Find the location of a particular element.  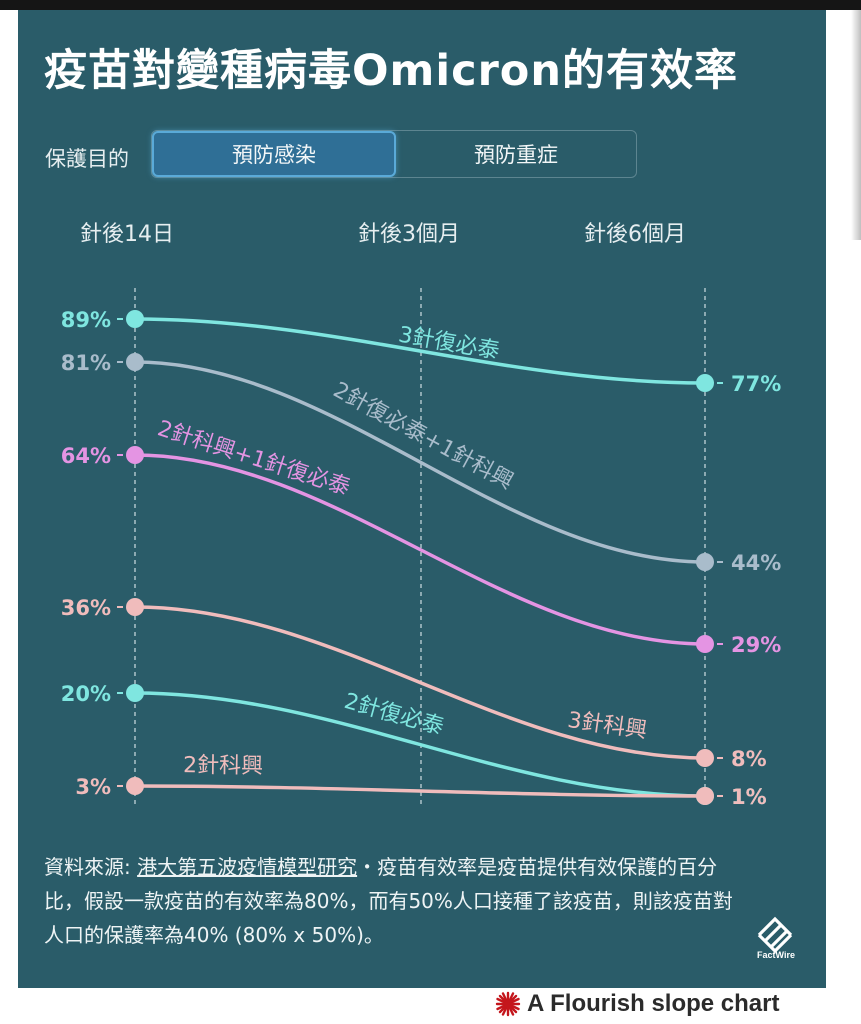

x-label-14-days: 針後14日 is located at coordinates (127, 234).